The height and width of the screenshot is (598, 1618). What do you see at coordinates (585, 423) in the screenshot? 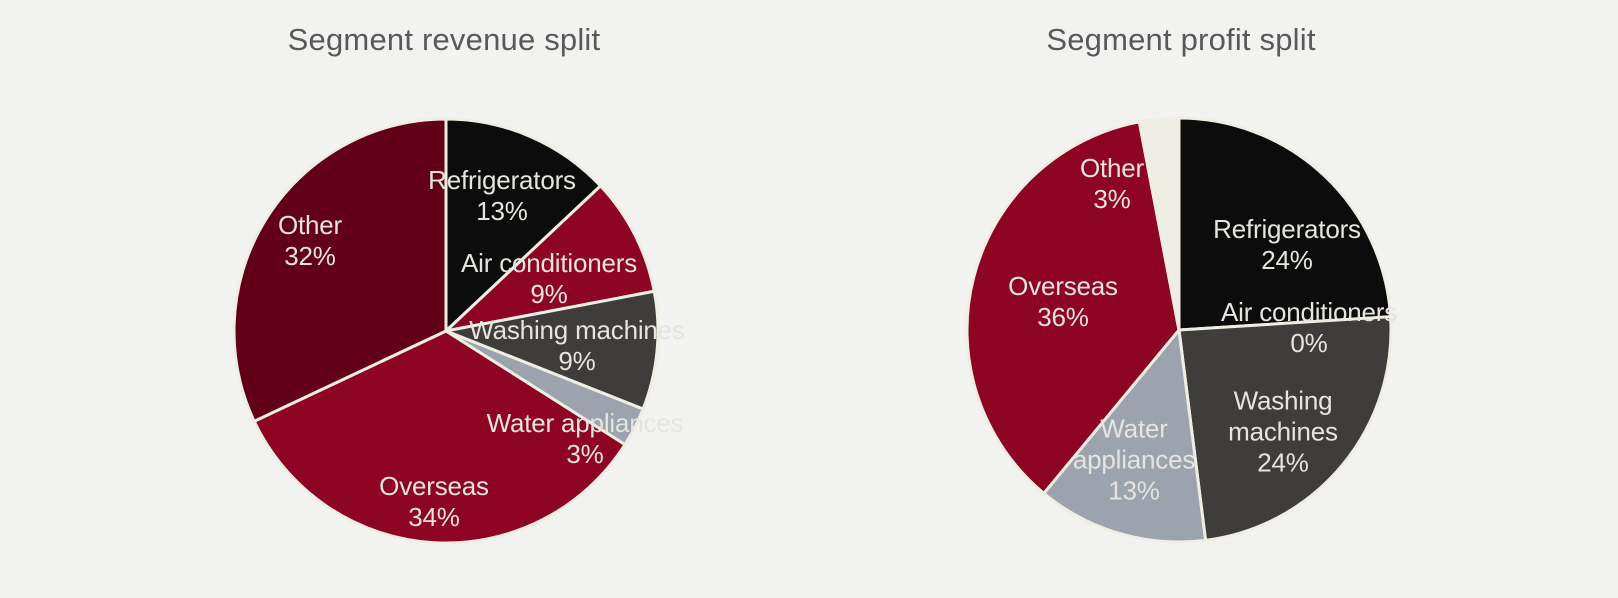
I see `slice-label-line: Water appliances` at bounding box center [585, 423].